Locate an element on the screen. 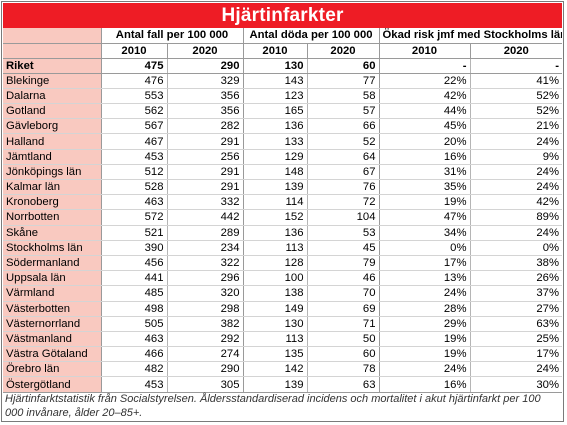 The height and width of the screenshot is (425, 567). cases-2020: 282 is located at coordinates (204, 126).